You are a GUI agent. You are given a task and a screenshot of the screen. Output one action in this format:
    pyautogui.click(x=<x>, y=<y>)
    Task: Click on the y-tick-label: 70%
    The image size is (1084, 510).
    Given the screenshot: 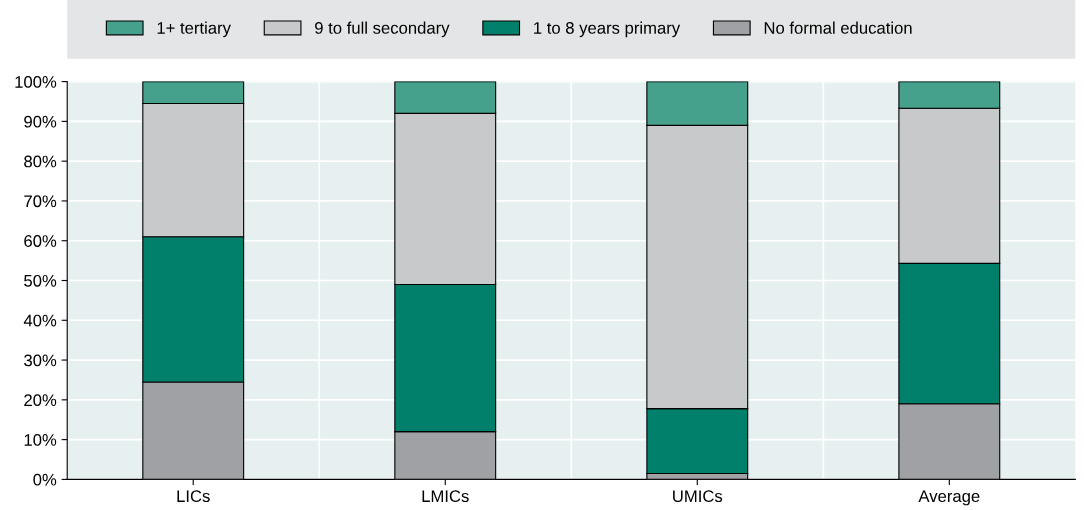 What is the action you would take?
    pyautogui.click(x=40, y=201)
    